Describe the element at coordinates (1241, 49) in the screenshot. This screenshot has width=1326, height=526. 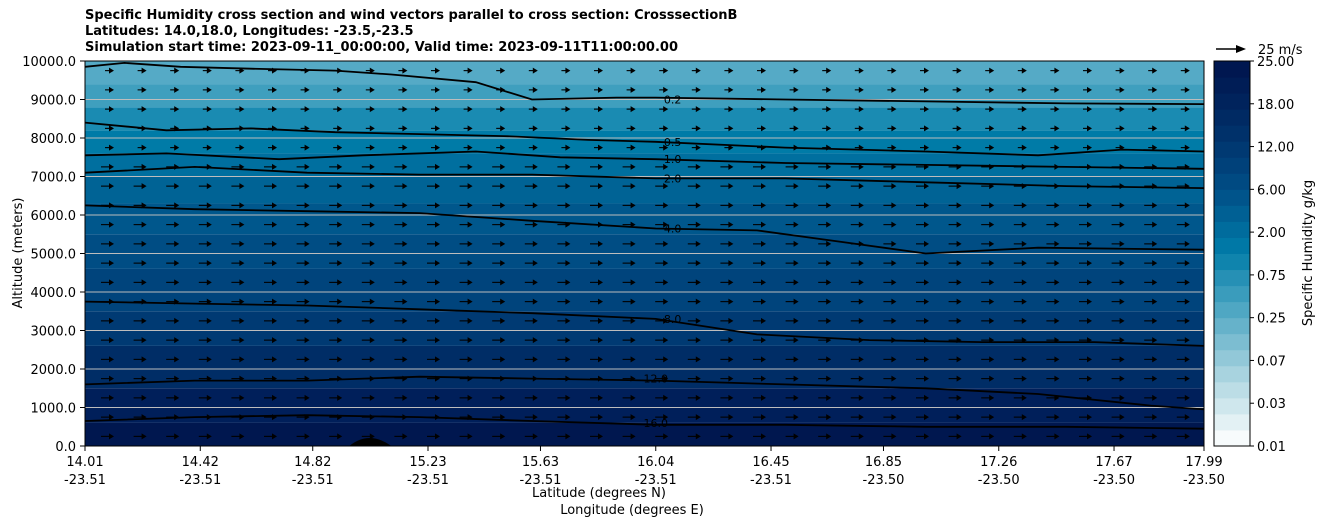
I see `vector-scale-arrowhead` at that location.